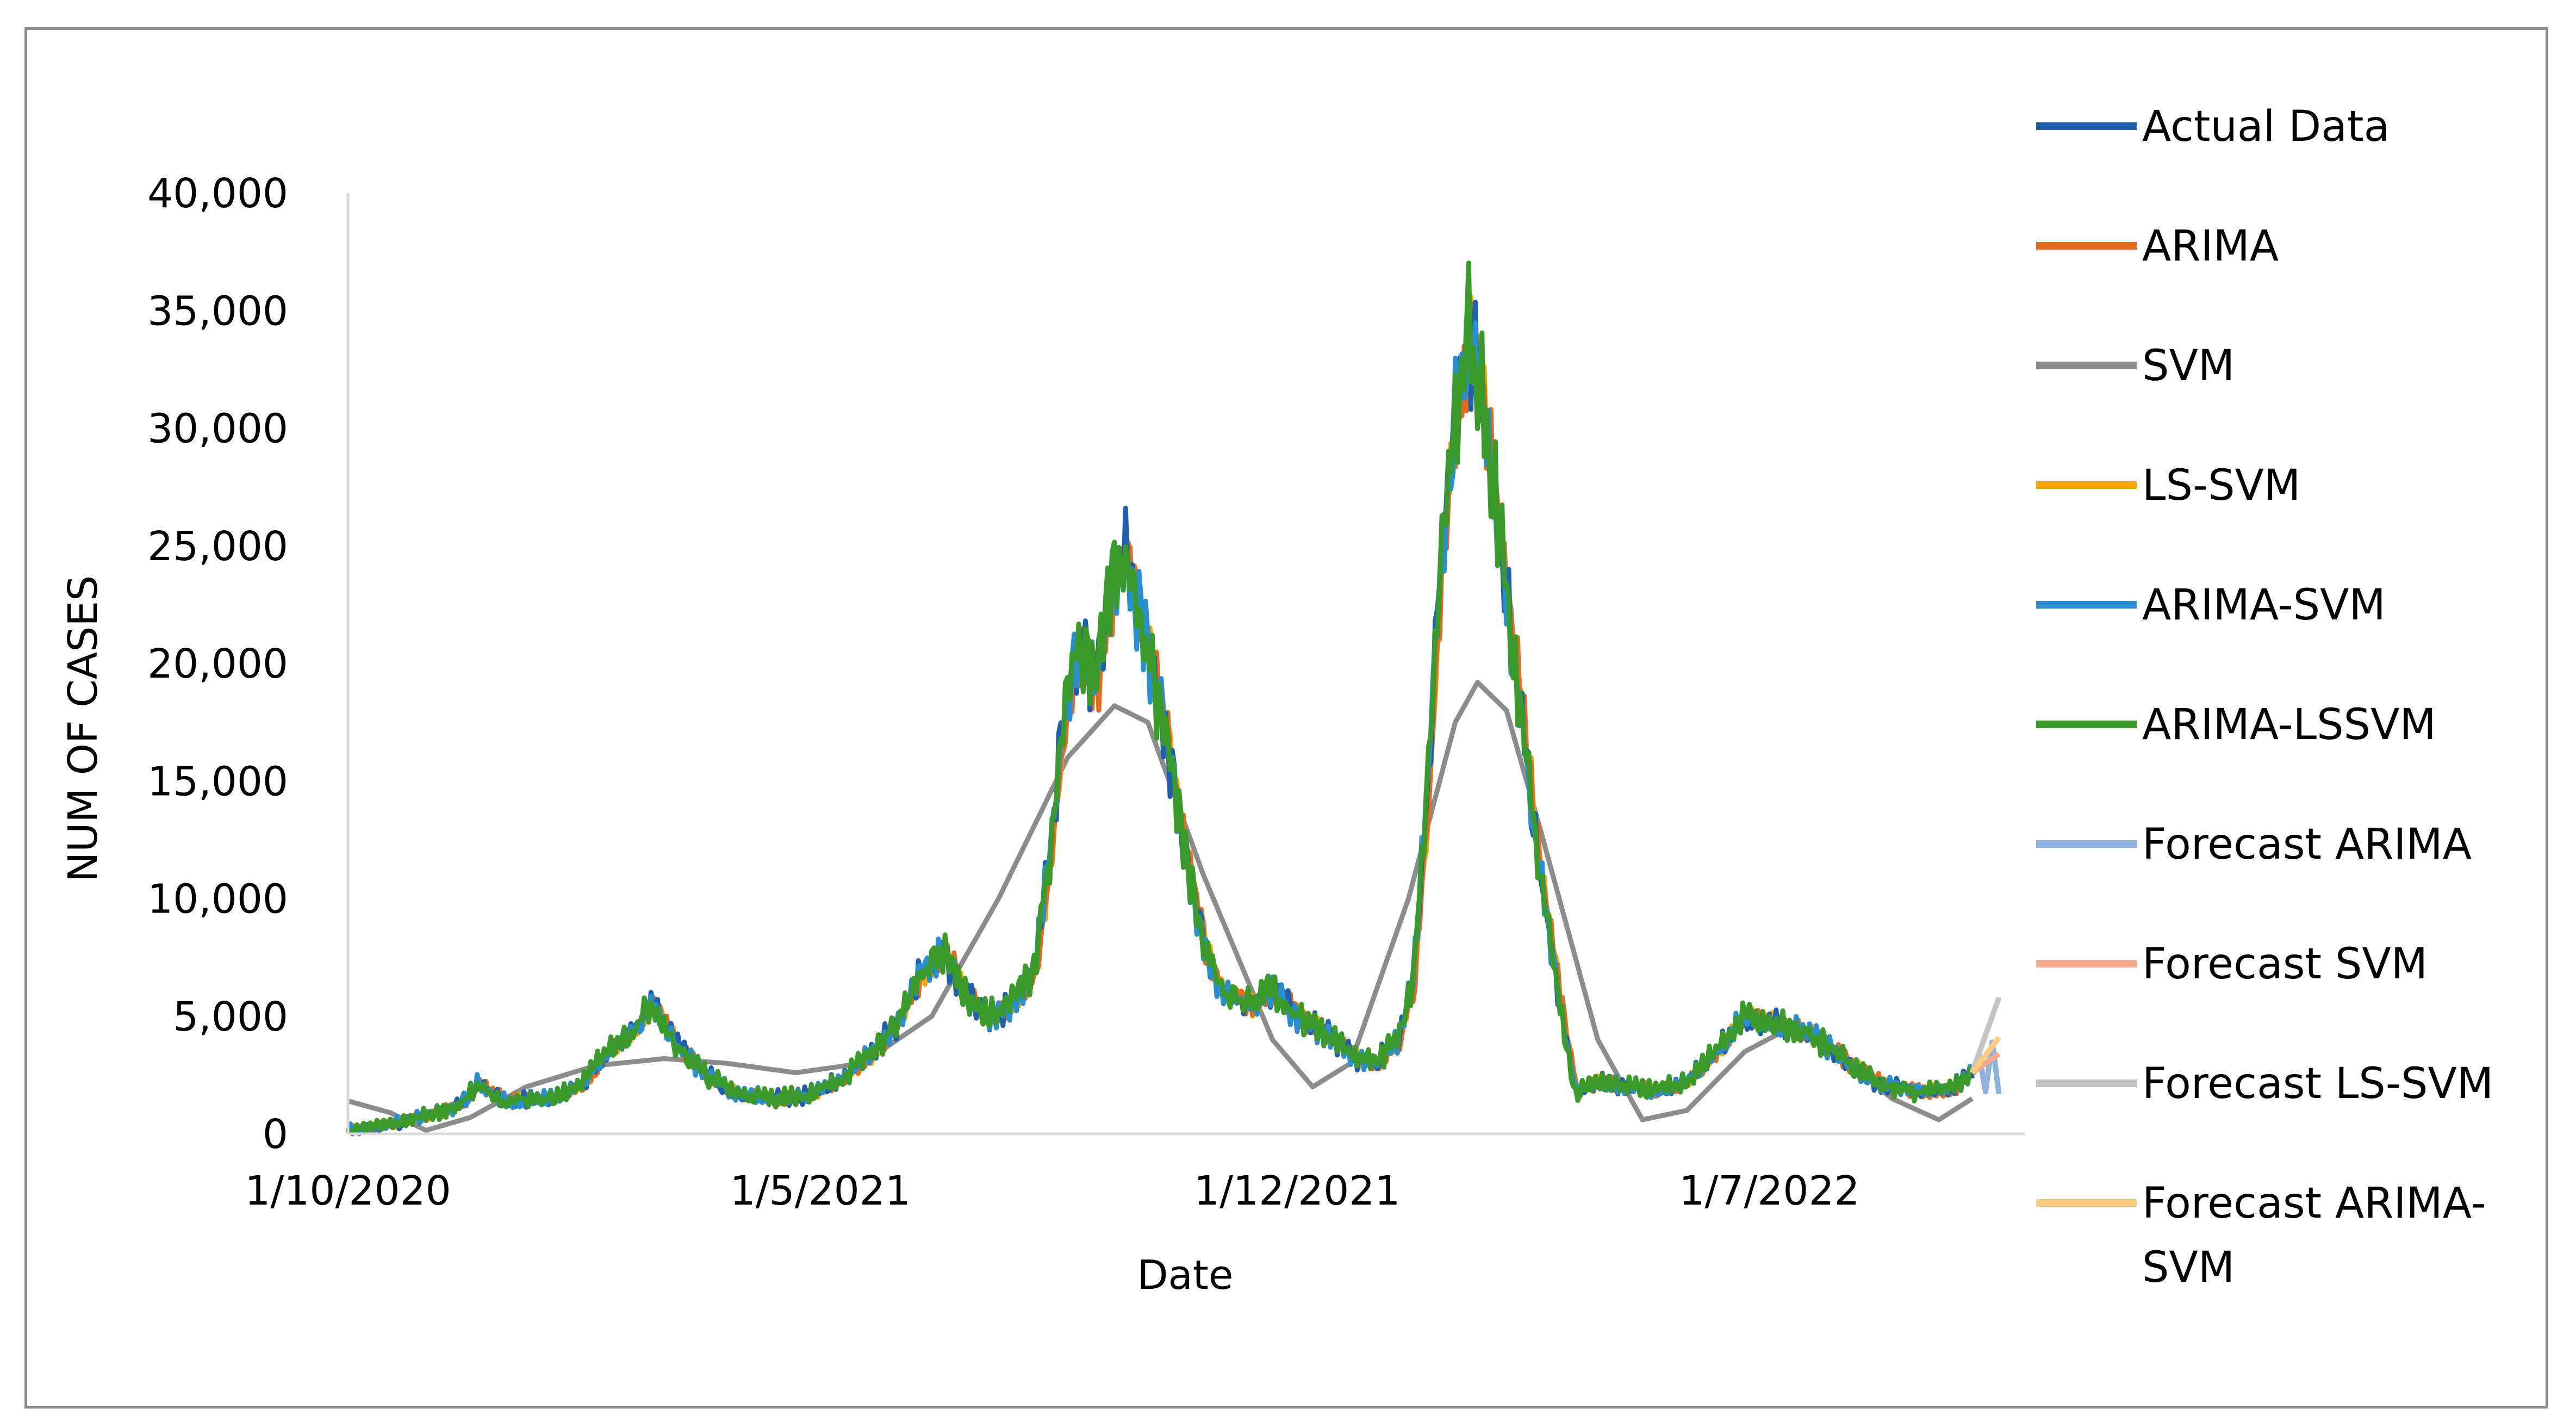 The height and width of the screenshot is (1427, 2576). What do you see at coordinates (217, 311) in the screenshot?
I see `y-tick-label: 35,000` at bounding box center [217, 311].